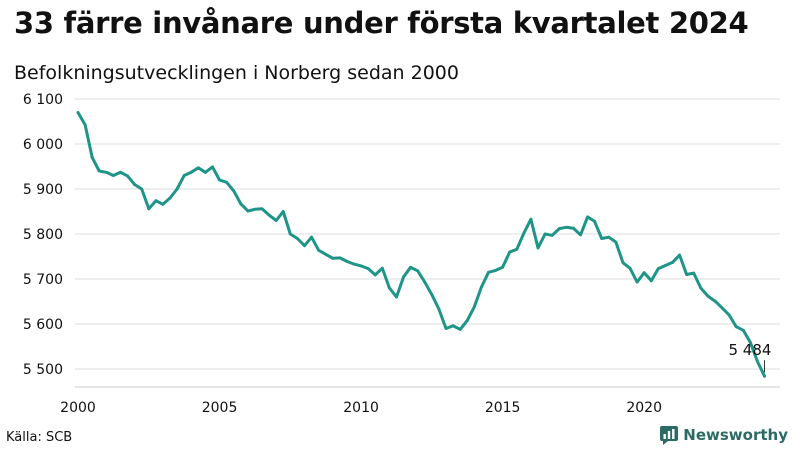 This screenshot has height=450, width=800. I want to click on x-tick-label: 2010, so click(361, 408).